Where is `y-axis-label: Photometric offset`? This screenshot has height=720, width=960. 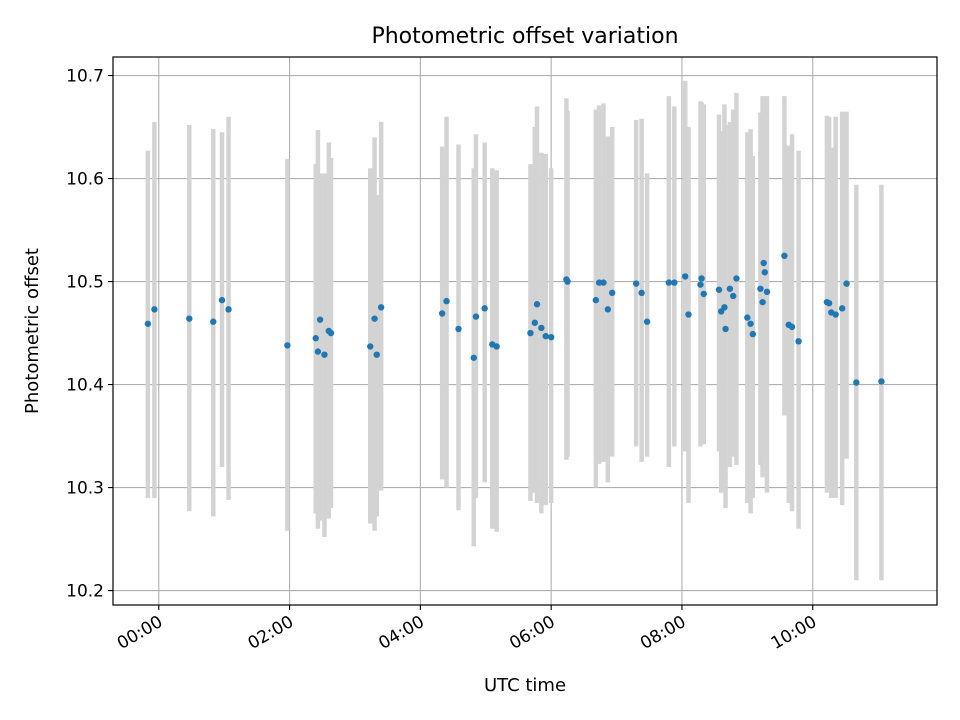 y-axis-label: Photometric offset is located at coordinates (32, 331).